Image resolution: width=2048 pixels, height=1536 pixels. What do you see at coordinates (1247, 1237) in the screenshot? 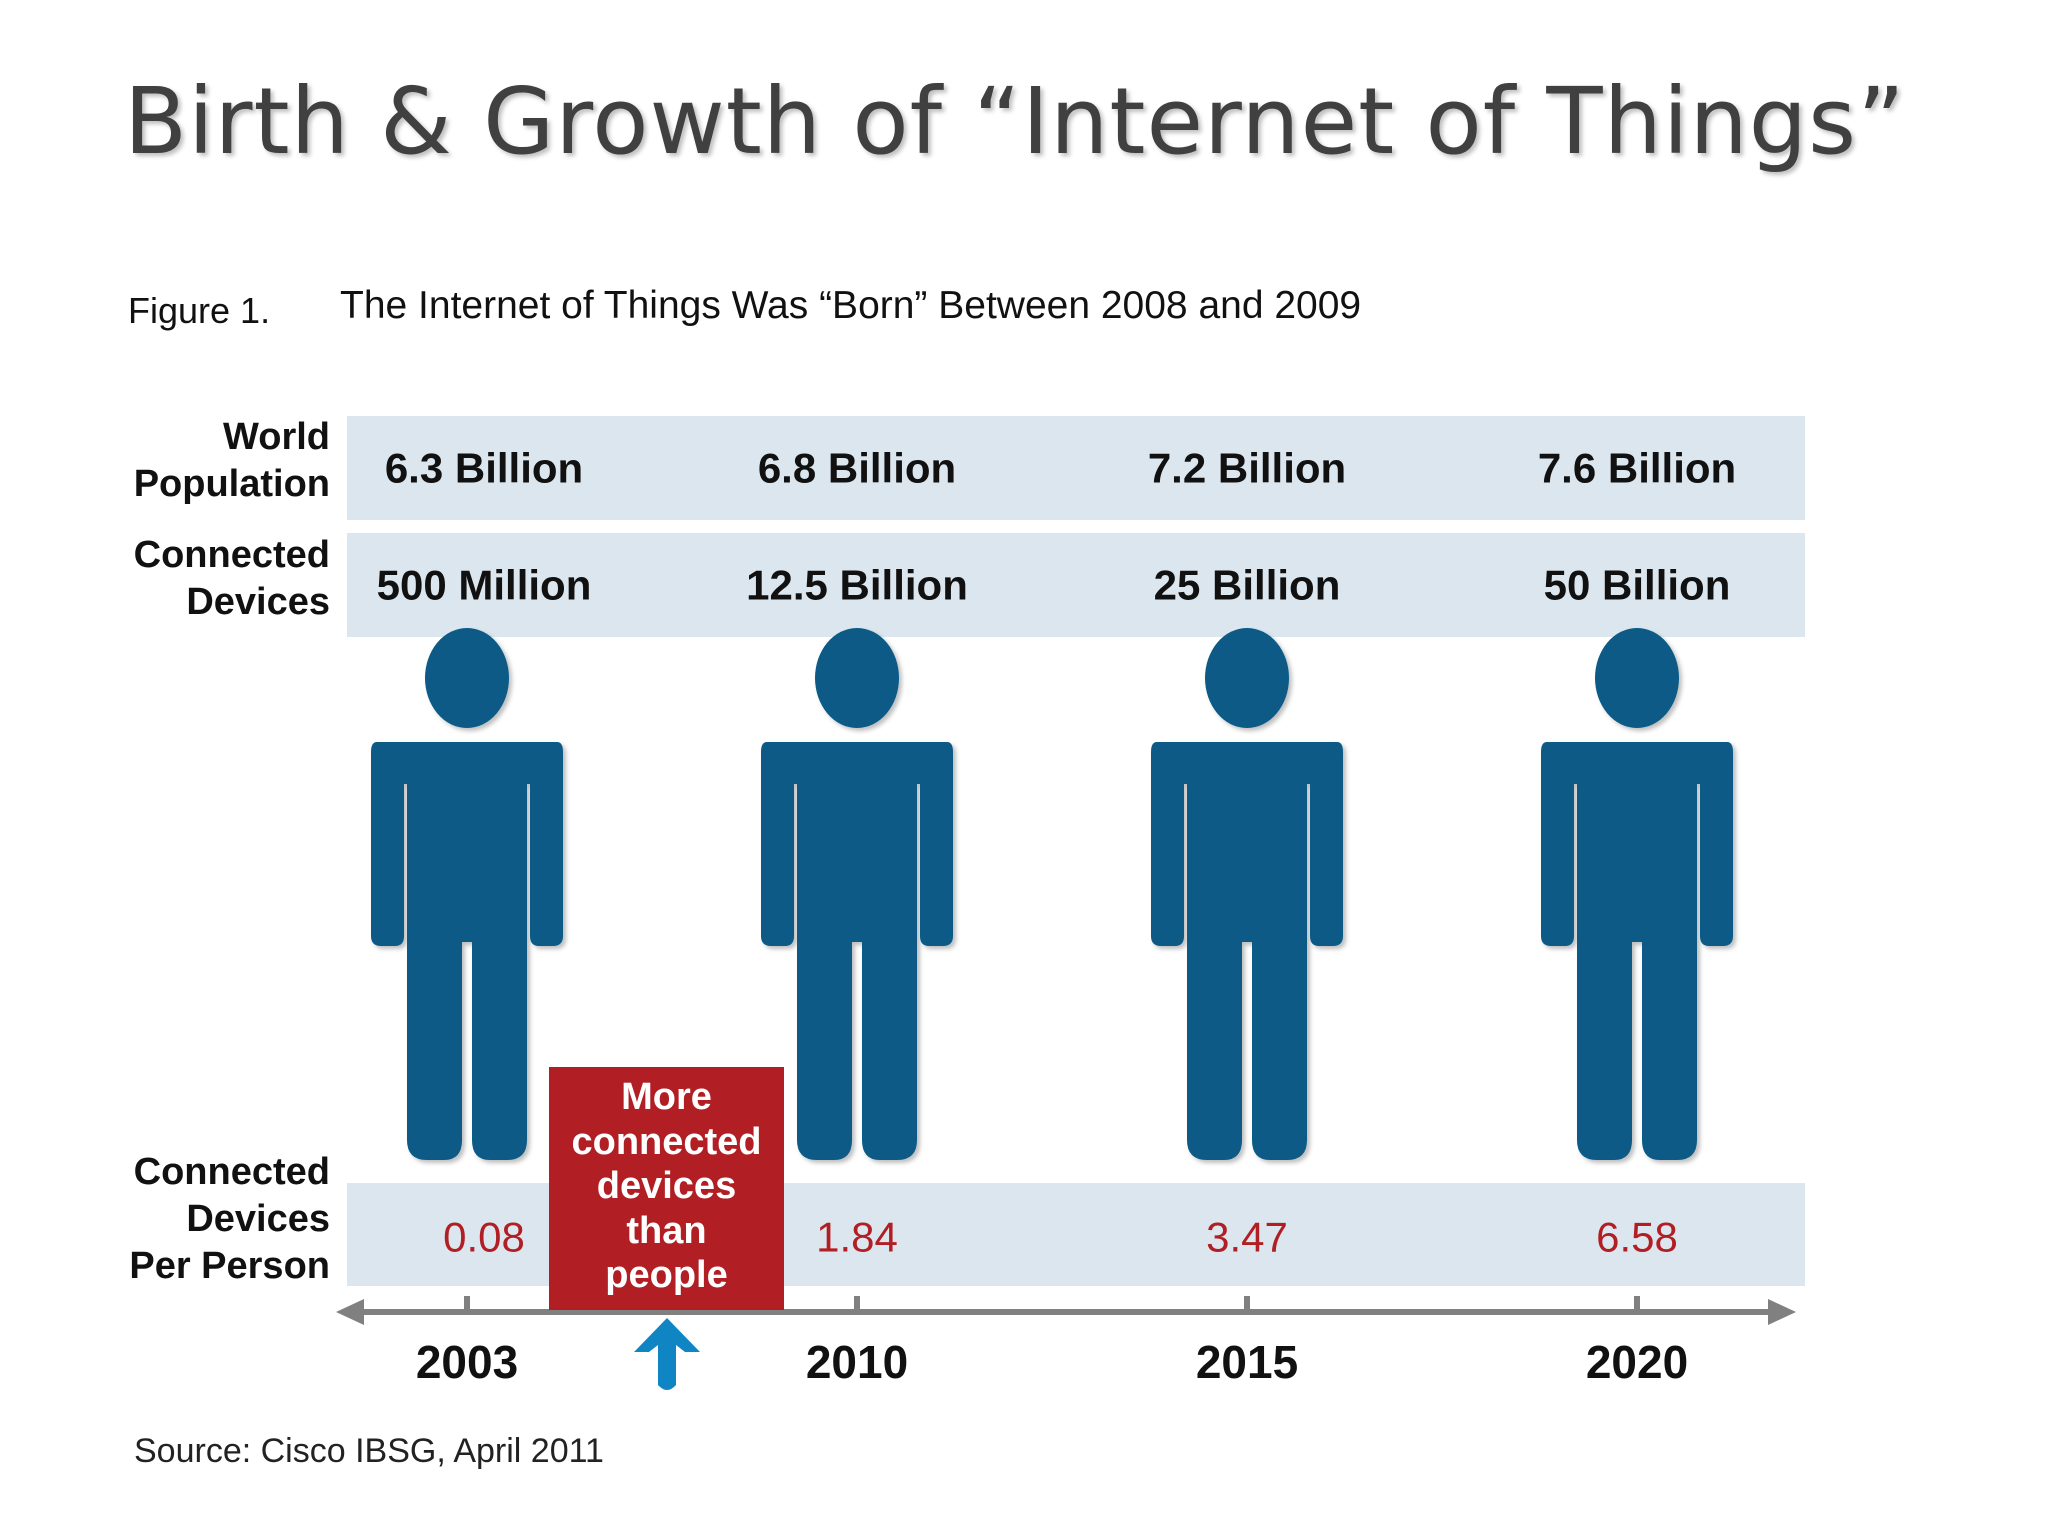
I see `per-person-value-2015: 3.47` at bounding box center [1247, 1237].